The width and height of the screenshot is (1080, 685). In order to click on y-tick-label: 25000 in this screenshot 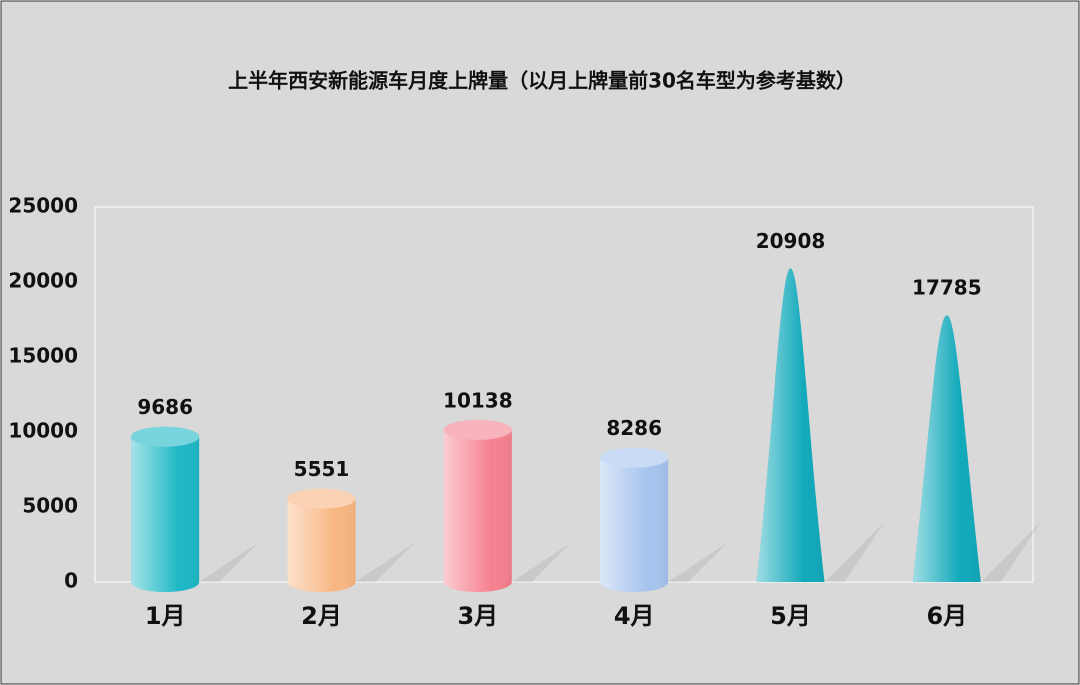, I will do `click(43, 206)`.